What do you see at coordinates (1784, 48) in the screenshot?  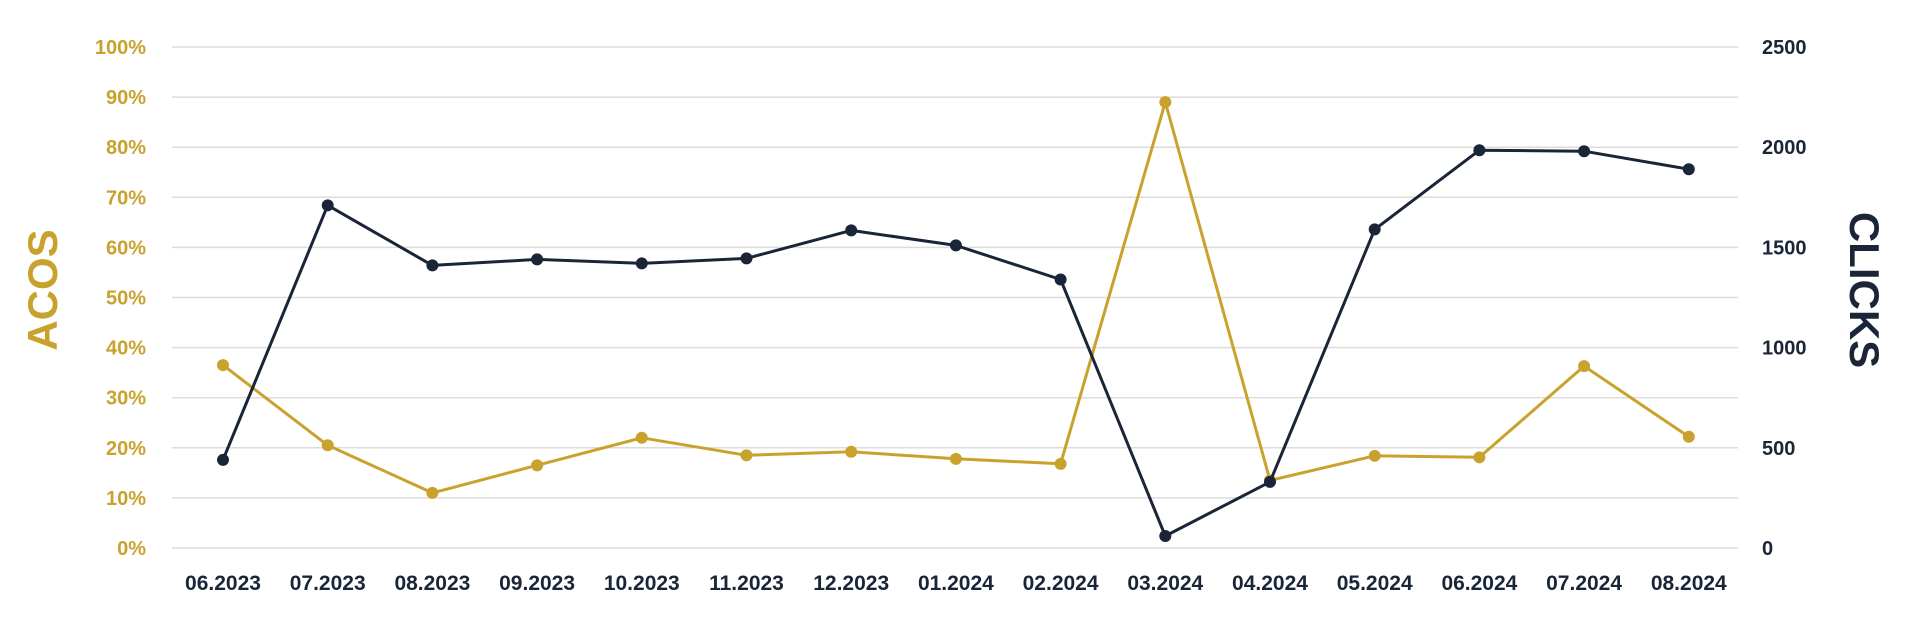 I see `right-tick-label: 2500` at bounding box center [1784, 48].